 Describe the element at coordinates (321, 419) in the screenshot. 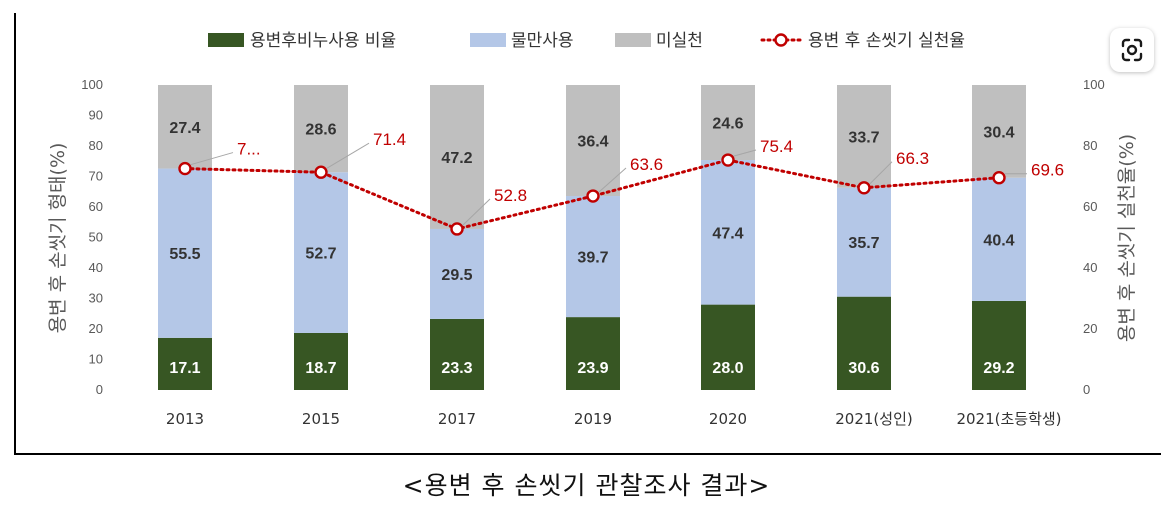

I see `x-category-label: 2015` at that location.